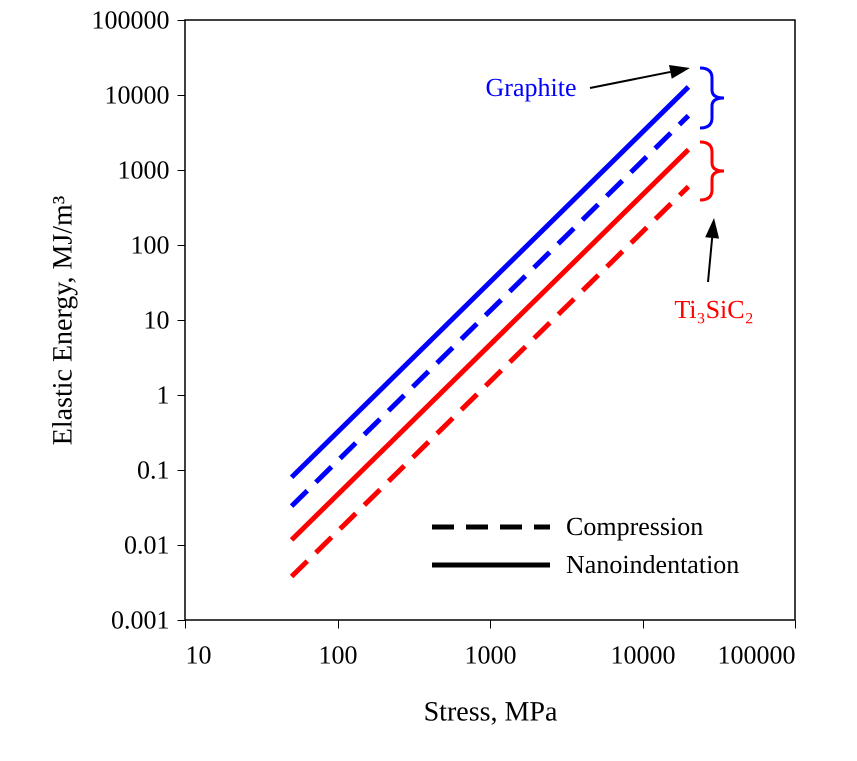  What do you see at coordinates (643, 655) in the screenshot?
I see `x-tick-label: 10000` at bounding box center [643, 655].